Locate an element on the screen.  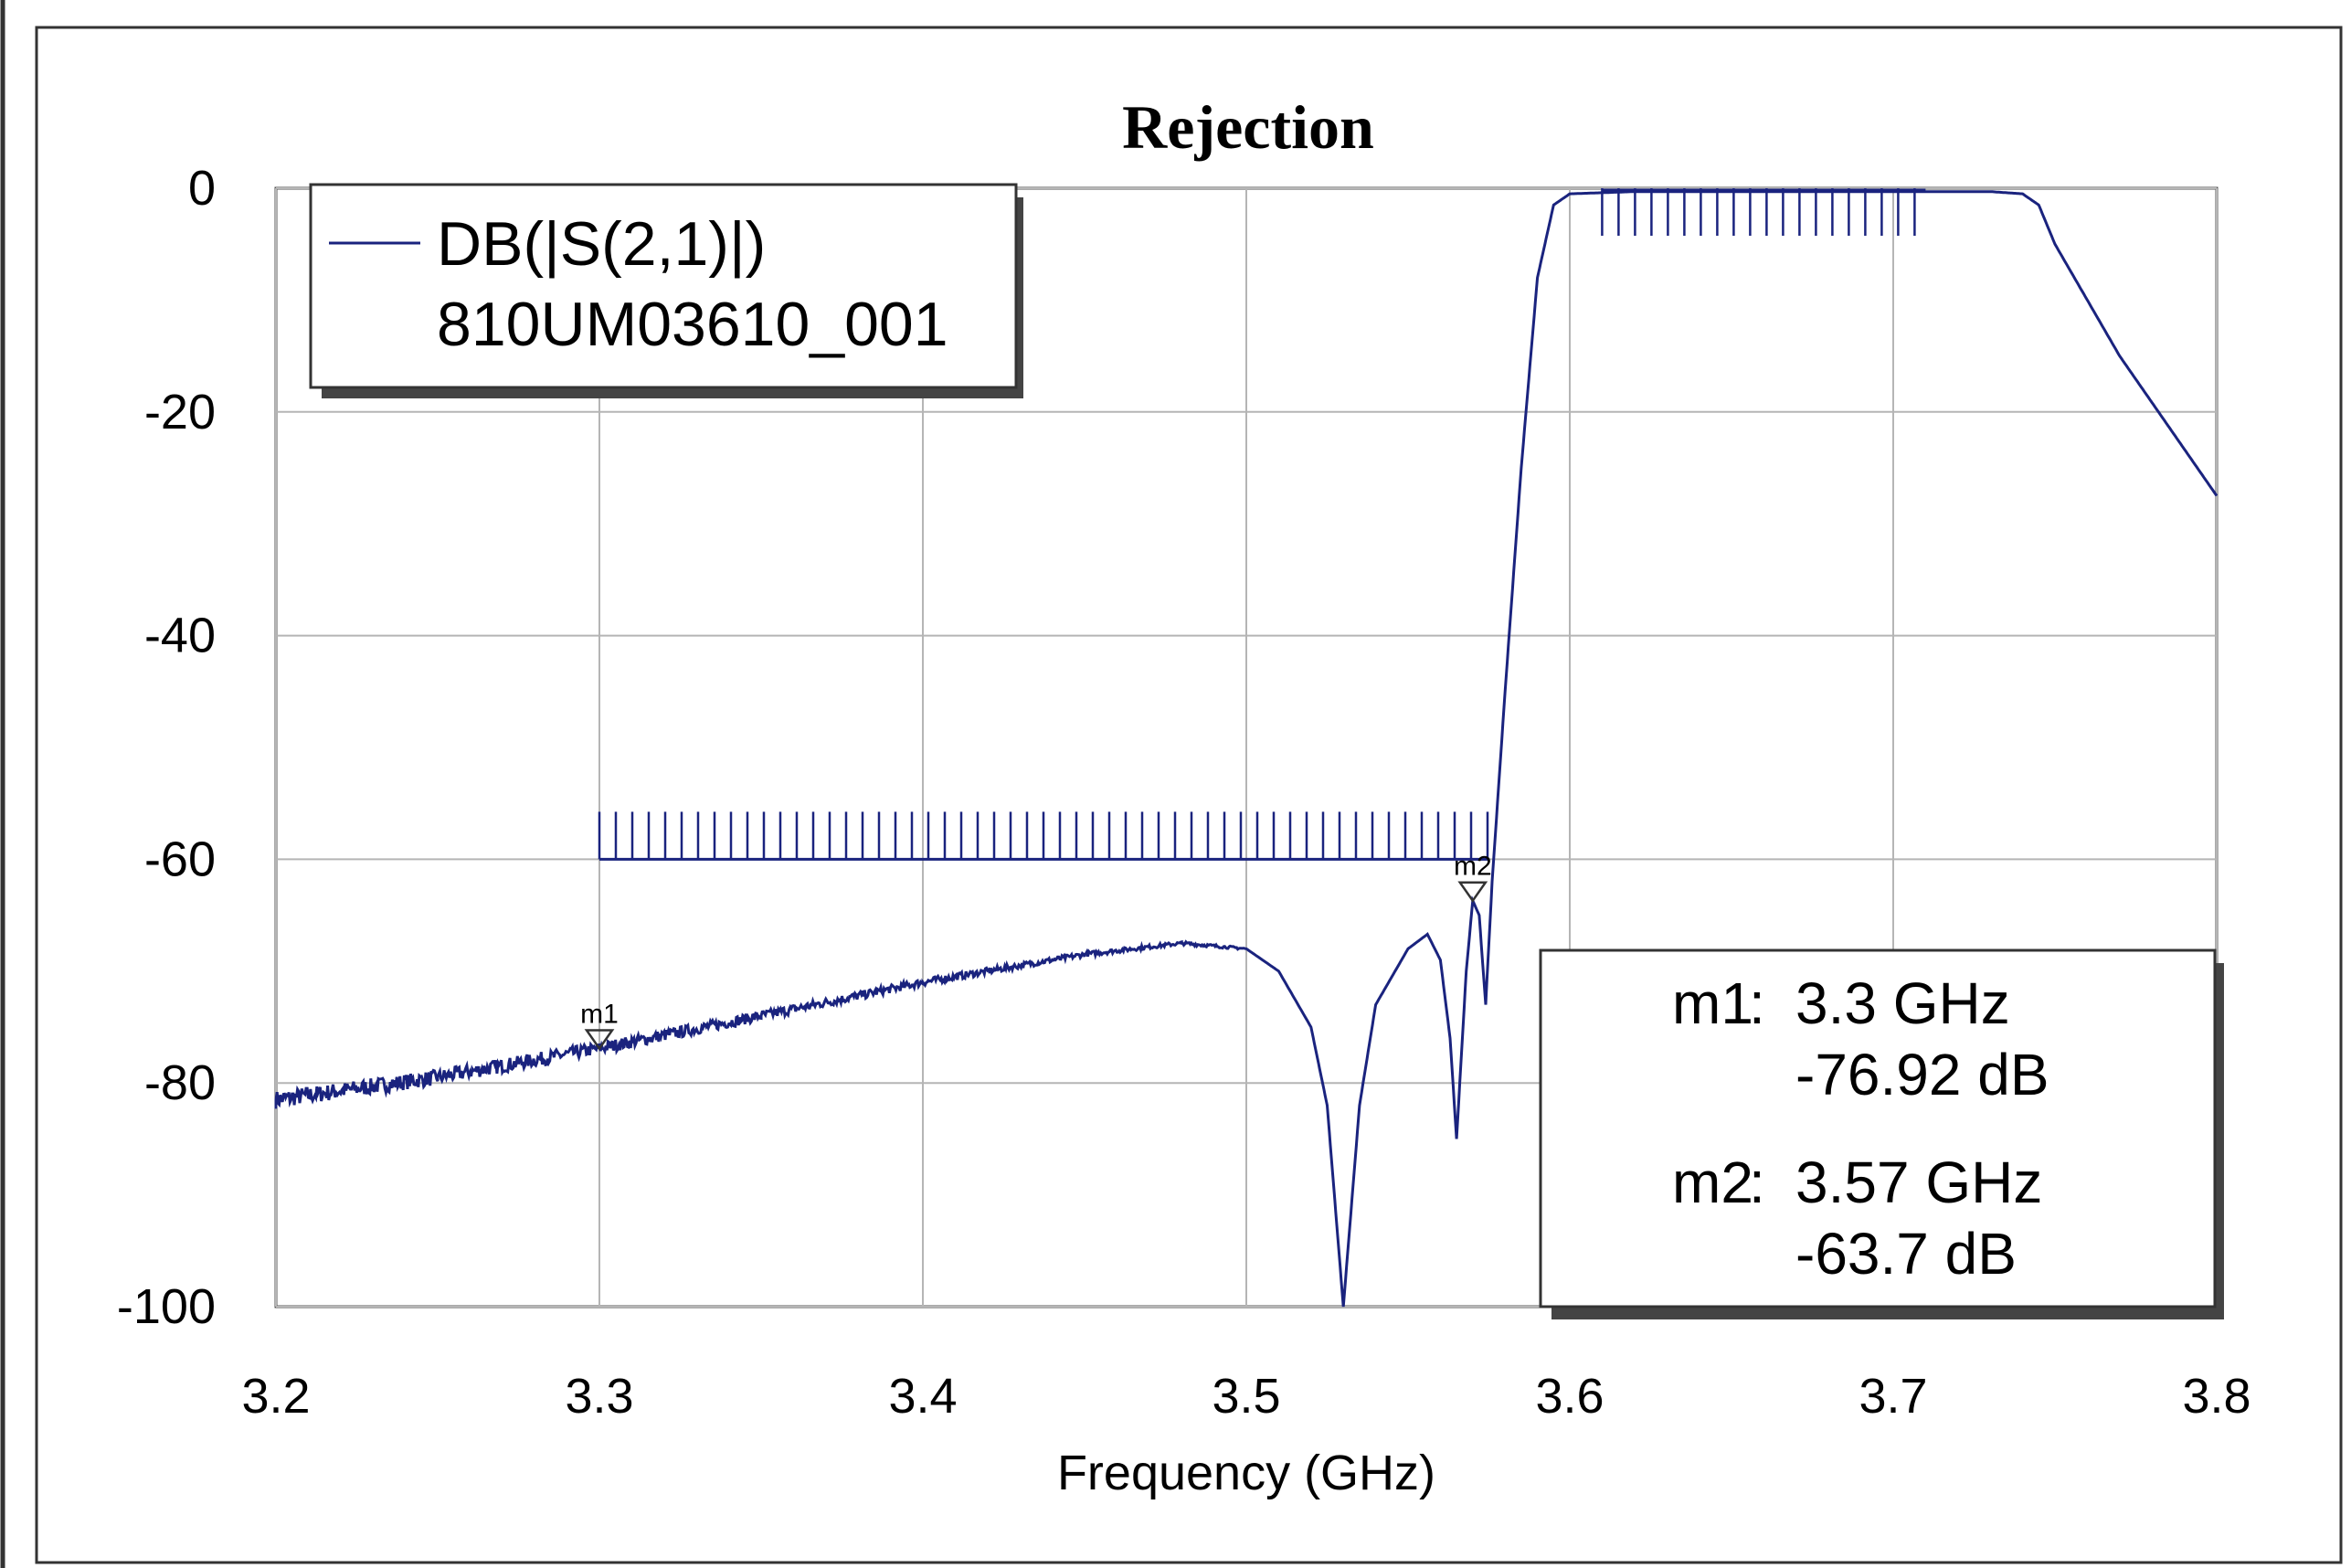
y-tick-labels: 0 -20 -40 -60 -80 -100 is located at coordinates (167, 747).